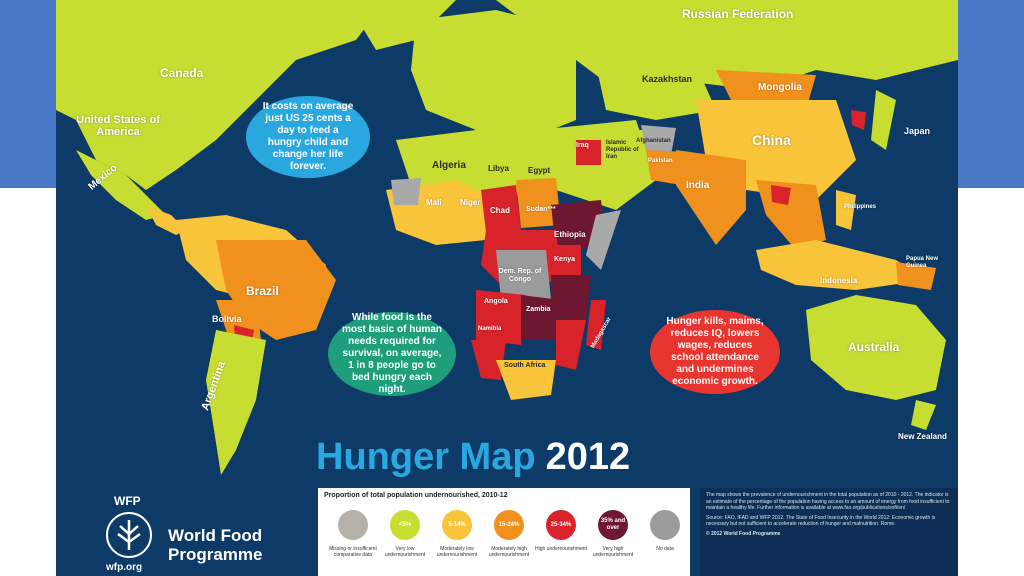 This screenshot has width=1024, height=576. I want to click on label-bolivia: Bolivia, so click(227, 319).